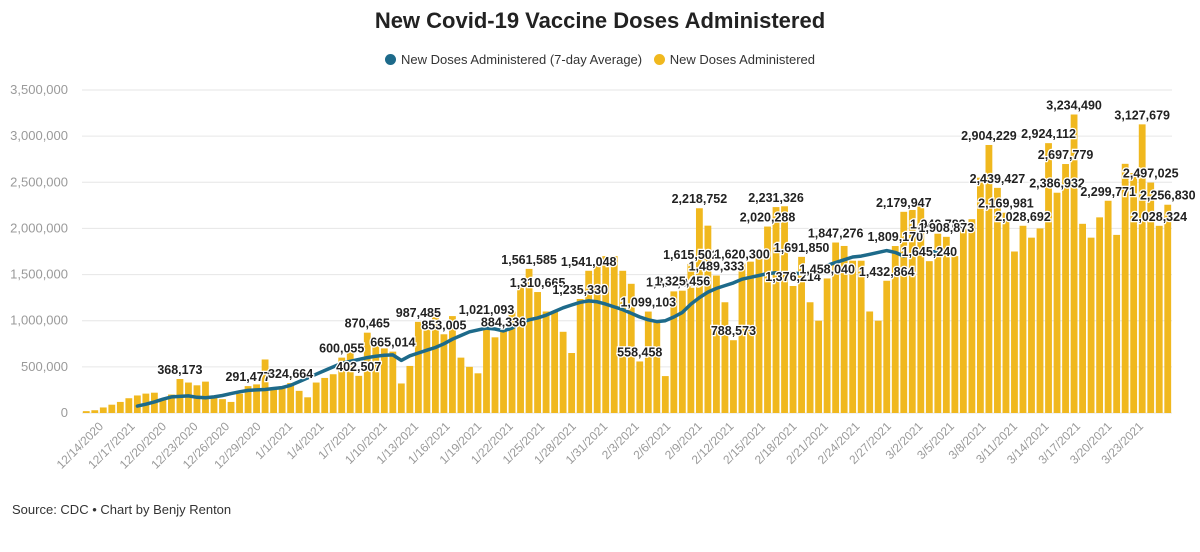 Image resolution: width=1200 pixels, height=552 pixels. Describe the element at coordinates (802, 248) in the screenshot. I see `data-label: 1,691,850` at that location.